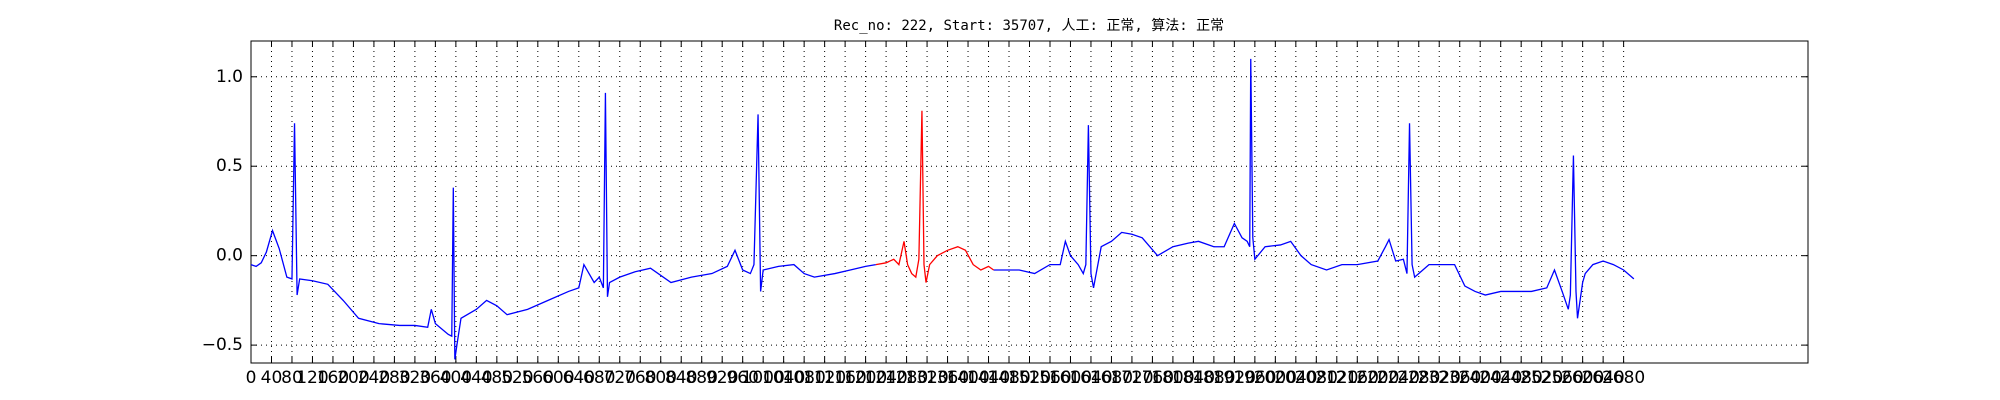 Image resolution: width=2000 pixels, height=400 pixels. I want to click on x-tick-label: 1520, so click(1029, 378).